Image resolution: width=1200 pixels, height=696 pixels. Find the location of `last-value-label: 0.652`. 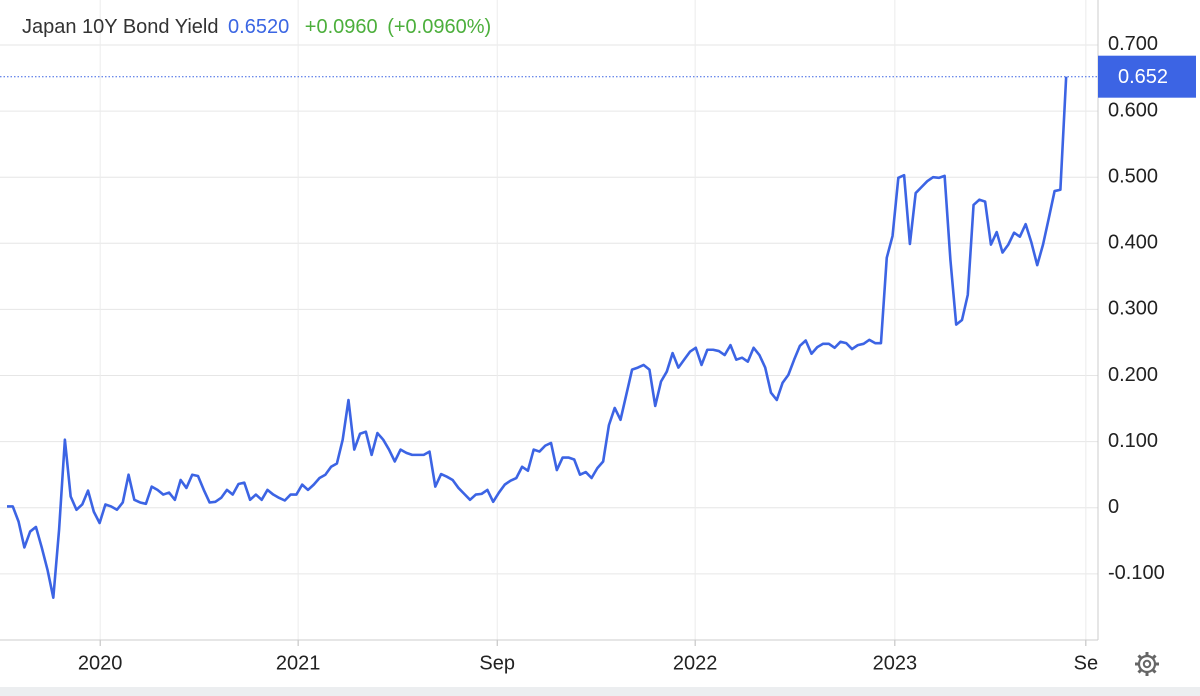

last-value-label: 0.652 is located at coordinates (1143, 77).